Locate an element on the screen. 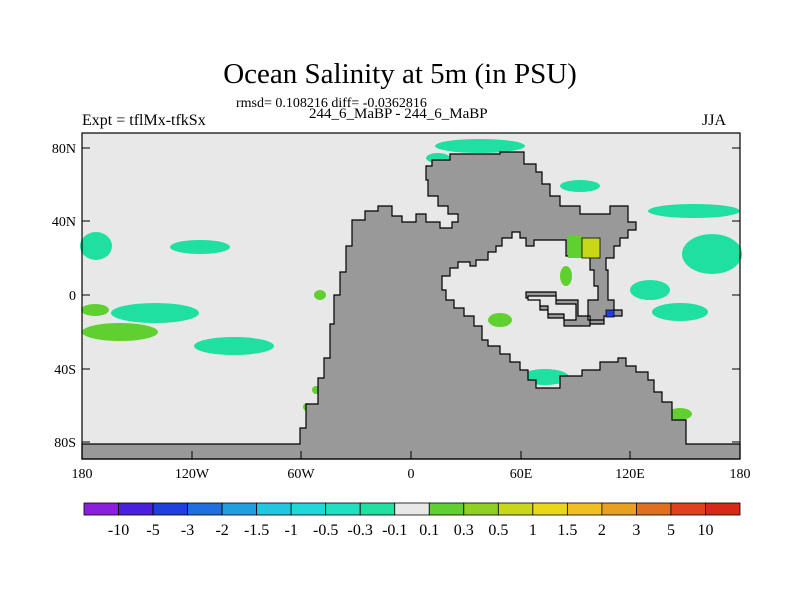 This screenshot has width=800, height=600. colorbar-label: 5 is located at coordinates (671, 530).